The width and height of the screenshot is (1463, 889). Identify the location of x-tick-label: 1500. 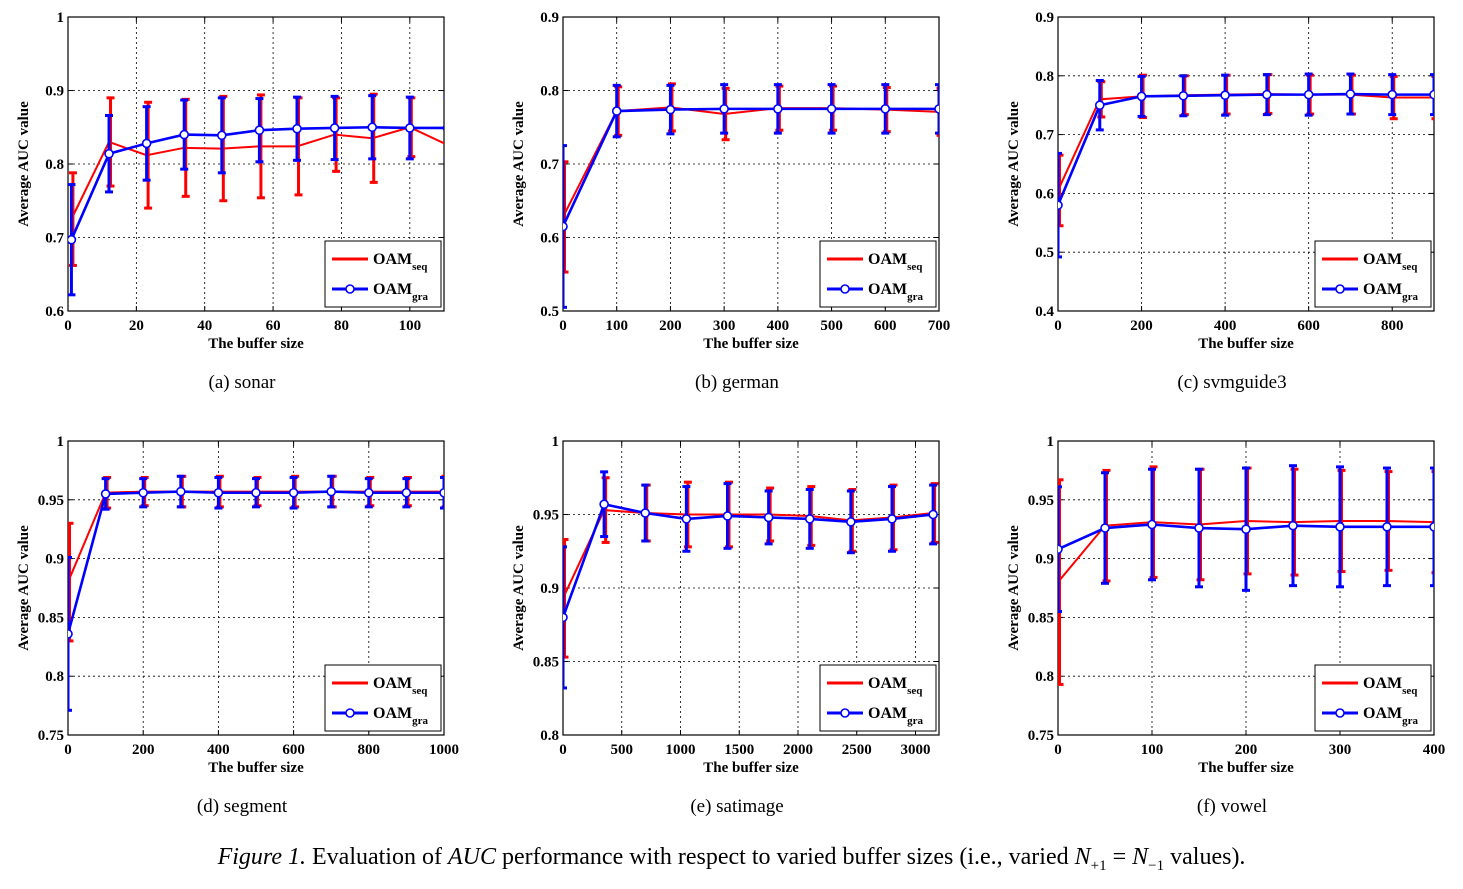
(739, 750).